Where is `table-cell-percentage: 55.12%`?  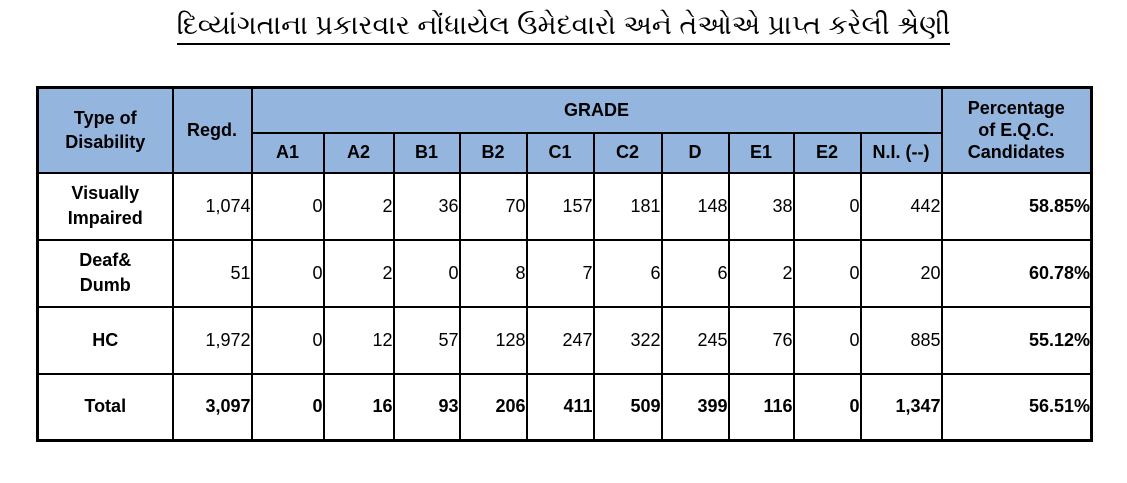
table-cell-percentage: 55.12% is located at coordinates (1016, 340).